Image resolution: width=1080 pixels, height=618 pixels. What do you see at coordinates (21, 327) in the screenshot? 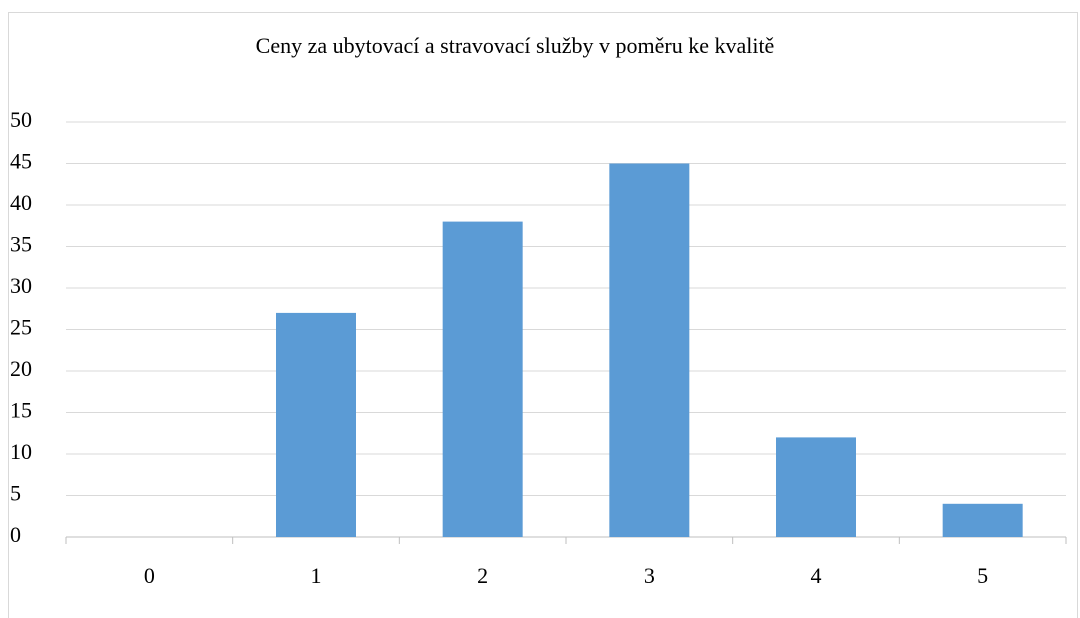
I see `y-tick-label: 25` at bounding box center [21, 327].